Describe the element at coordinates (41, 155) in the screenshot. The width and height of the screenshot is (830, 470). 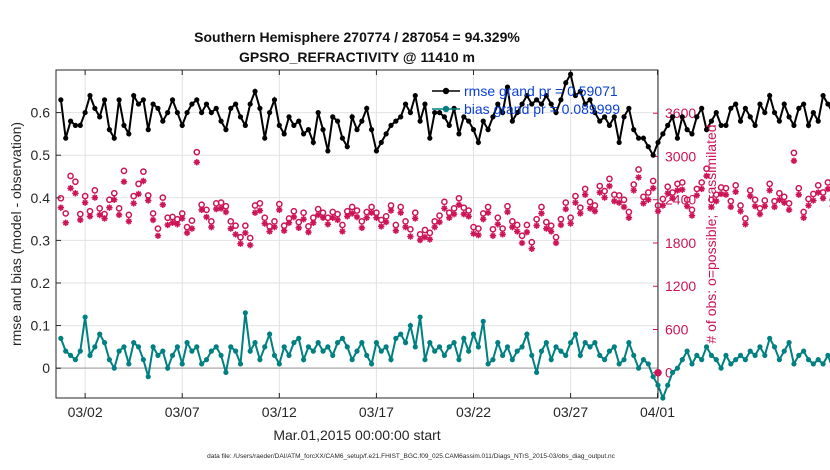
I see `y-left-tick-label: 0.5` at that location.